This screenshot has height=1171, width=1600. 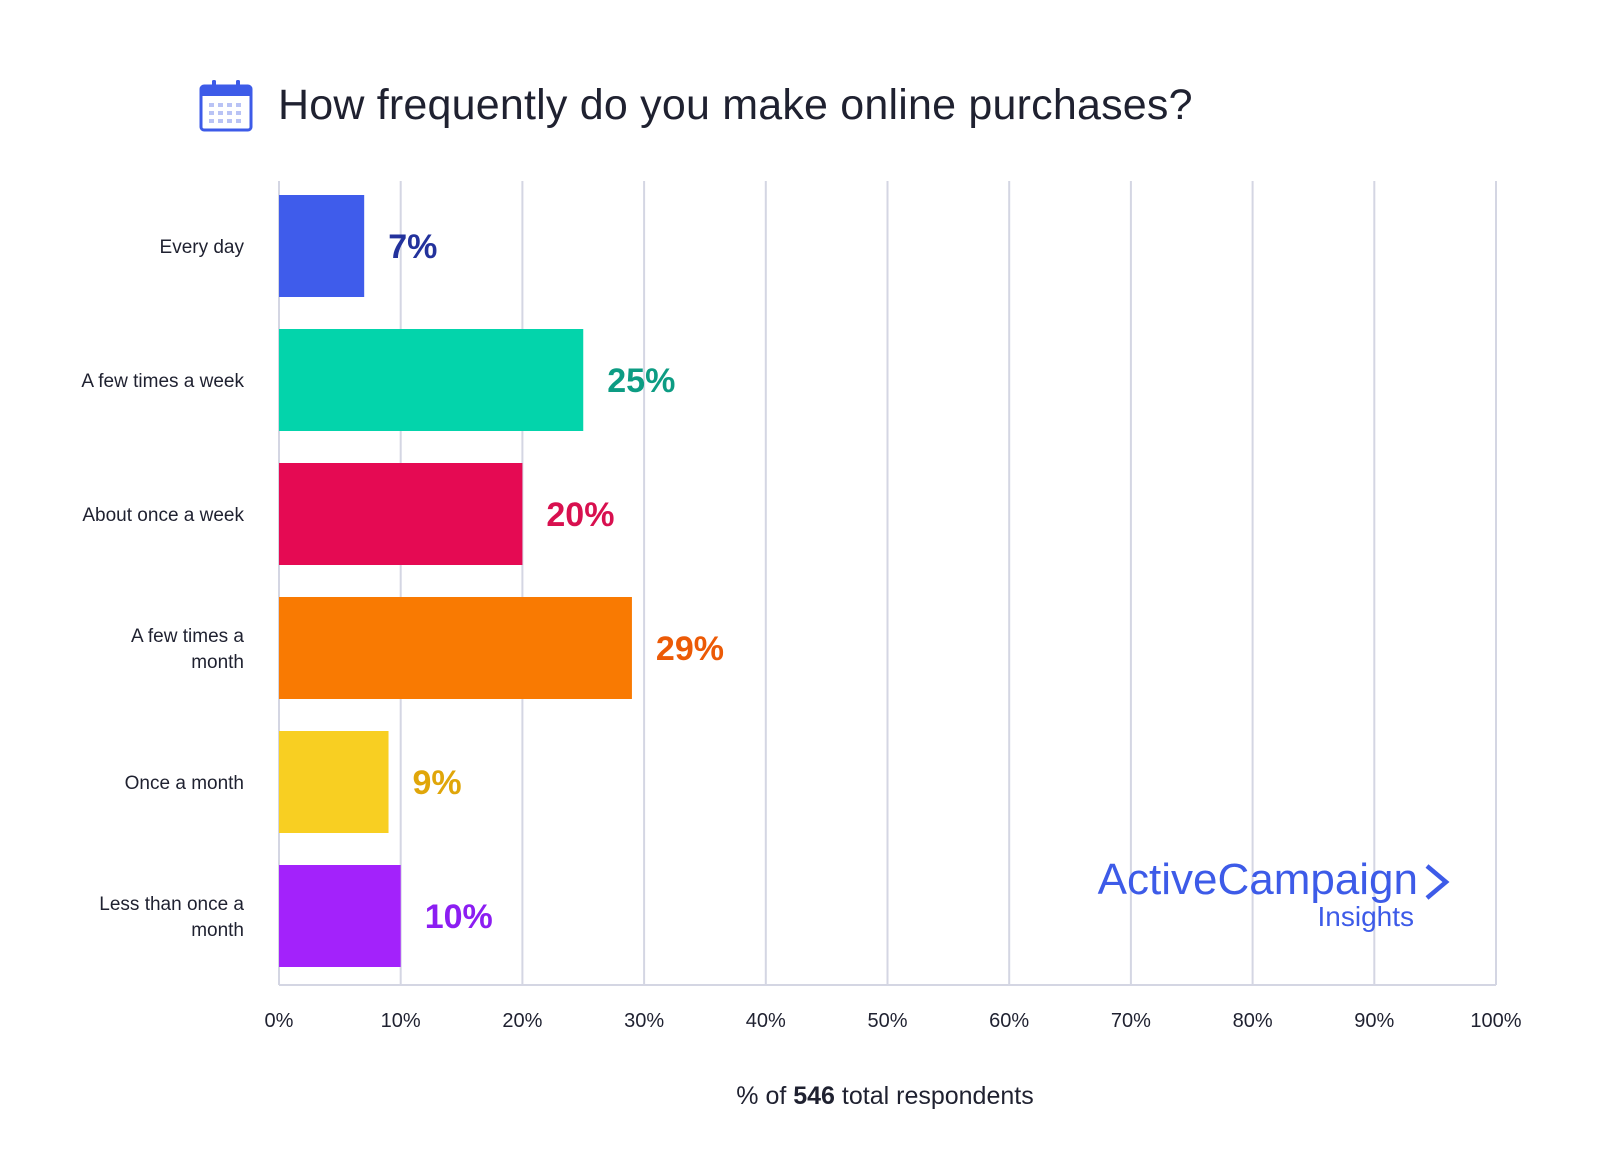 I want to click on chevron-right-icon, so click(x=1437, y=882).